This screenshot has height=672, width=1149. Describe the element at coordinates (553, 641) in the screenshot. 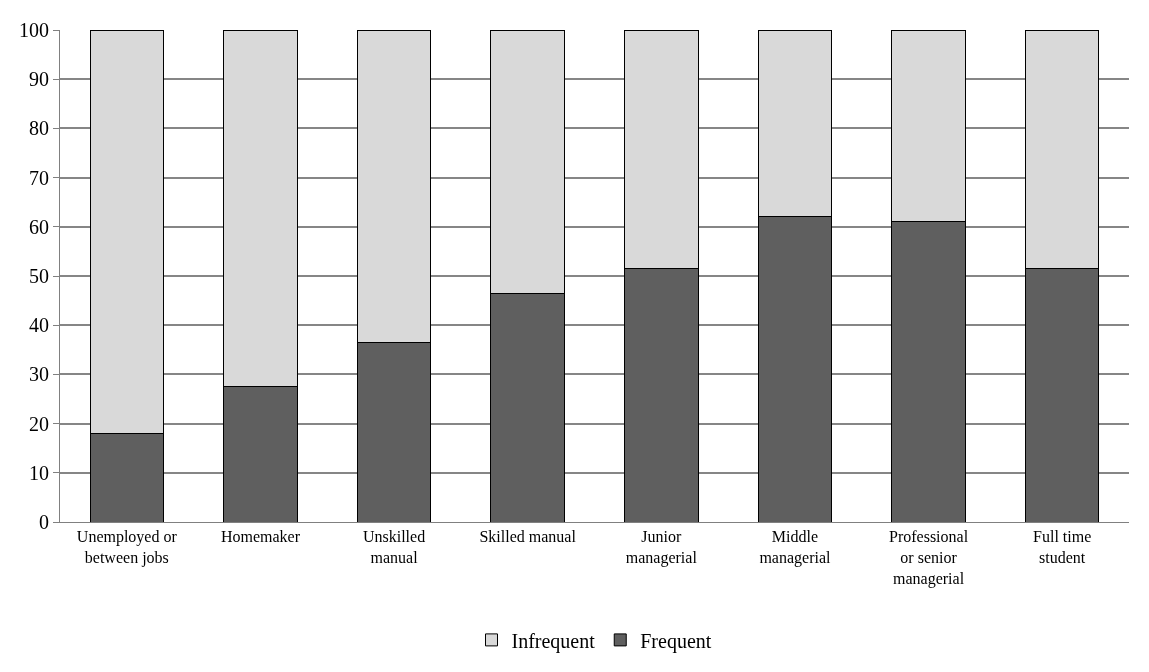

I see `legend-label: Infrequent` at that location.